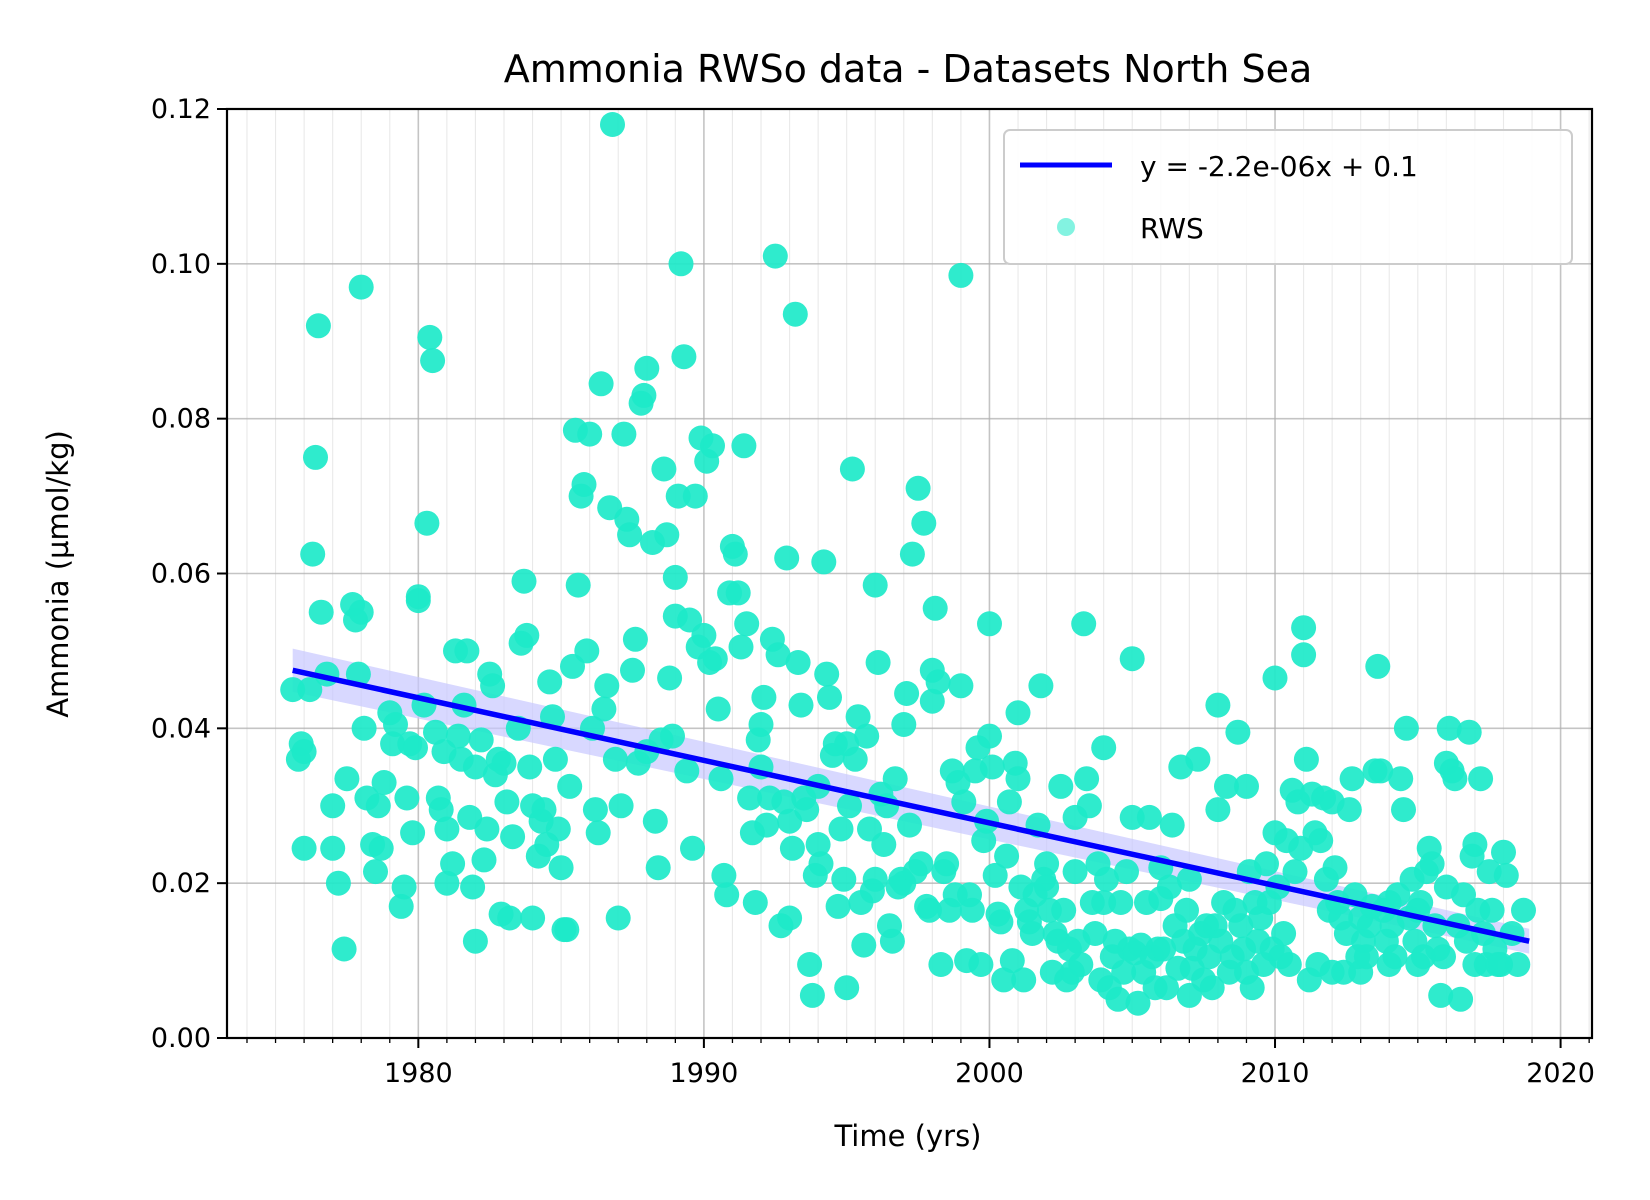 This screenshot has width=1650, height=1200. What do you see at coordinates (907, 1136) in the screenshot?
I see `x-axis-title: Time (yrs)` at bounding box center [907, 1136].